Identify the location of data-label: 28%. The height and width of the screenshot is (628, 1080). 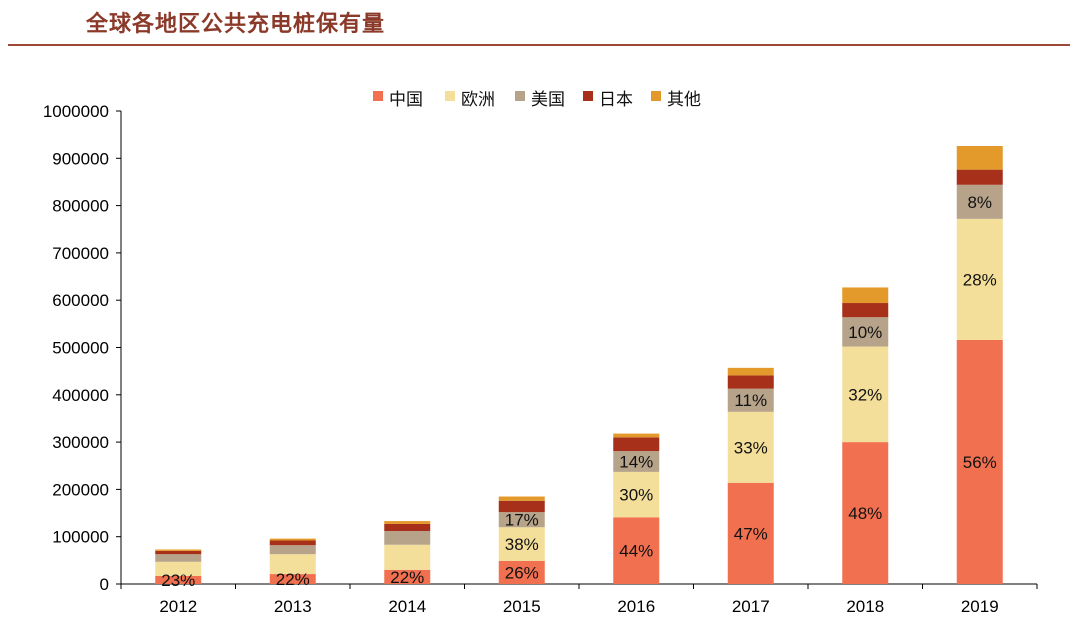
(980, 279).